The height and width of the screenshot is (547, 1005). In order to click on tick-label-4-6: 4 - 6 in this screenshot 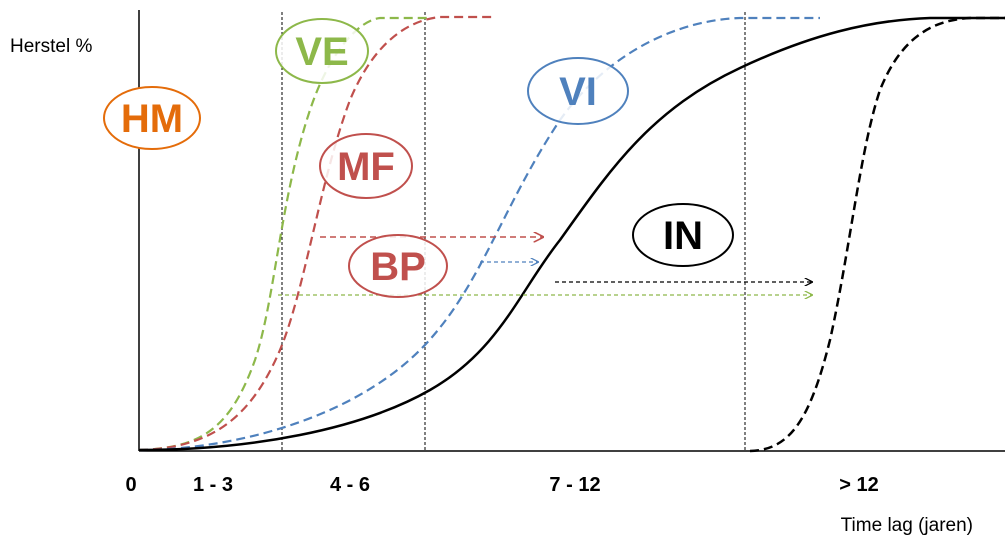, I will do `click(350, 485)`.